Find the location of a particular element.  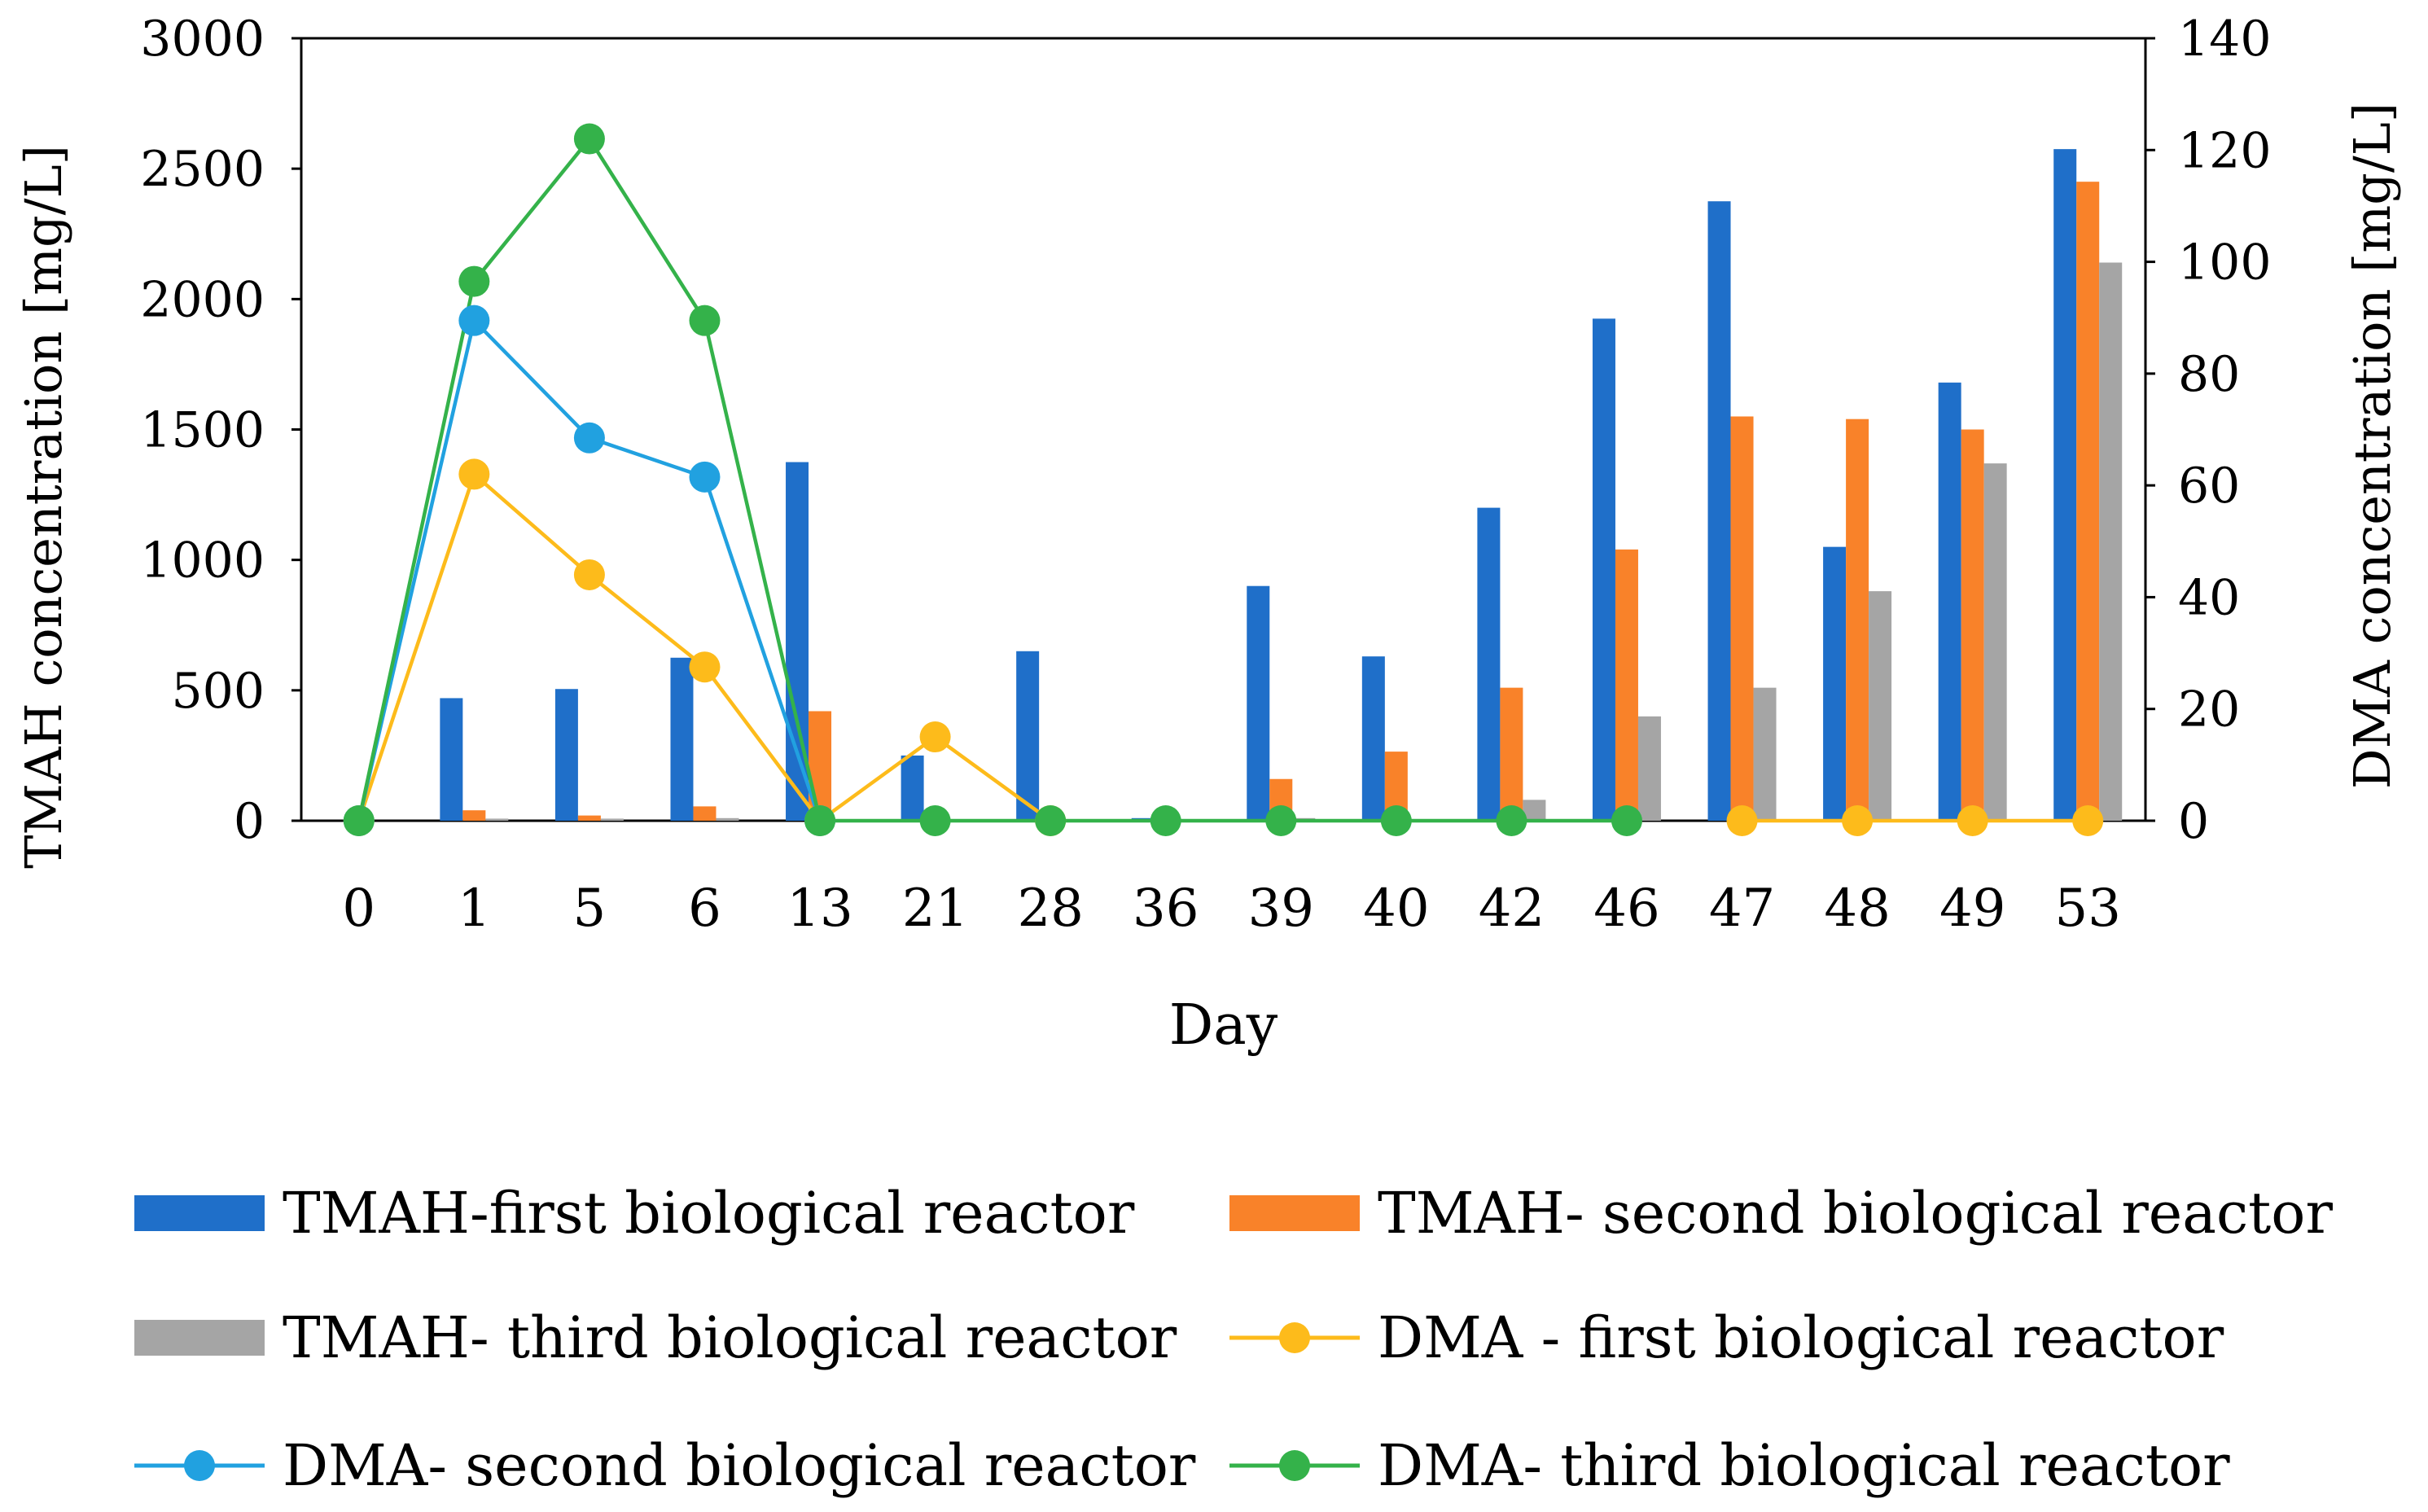

y2-axis-label: DMA concentration [mg/L] is located at coordinates (2372, 446).